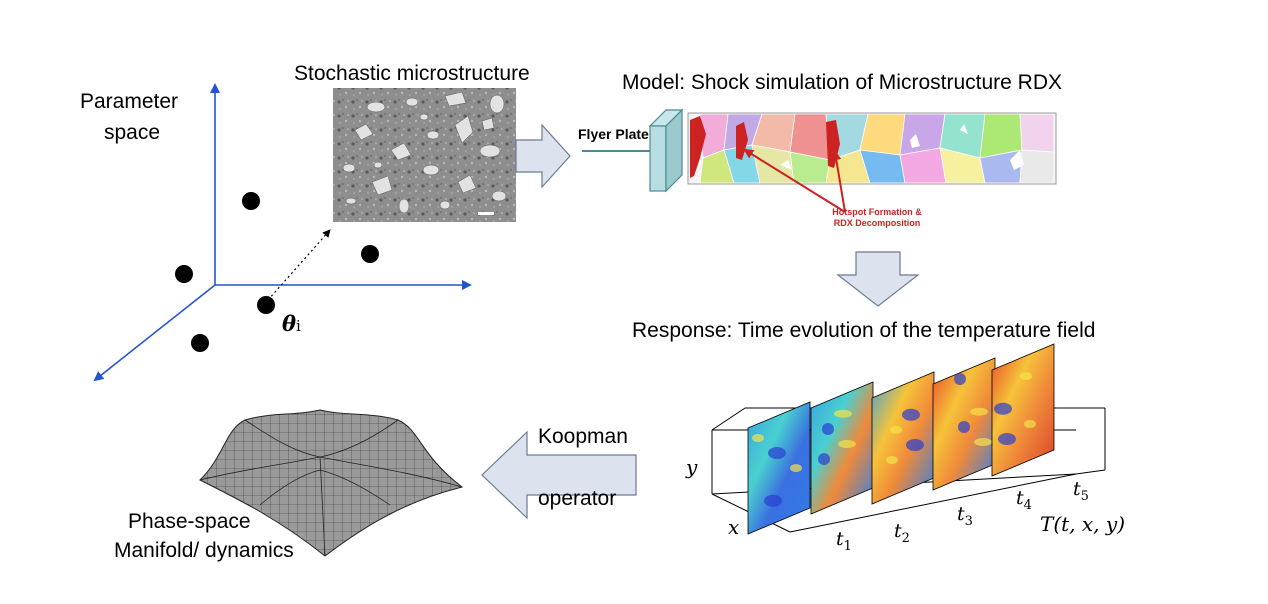 The image size is (1268, 604). I want to click on time-label-2: t2, so click(902, 533).